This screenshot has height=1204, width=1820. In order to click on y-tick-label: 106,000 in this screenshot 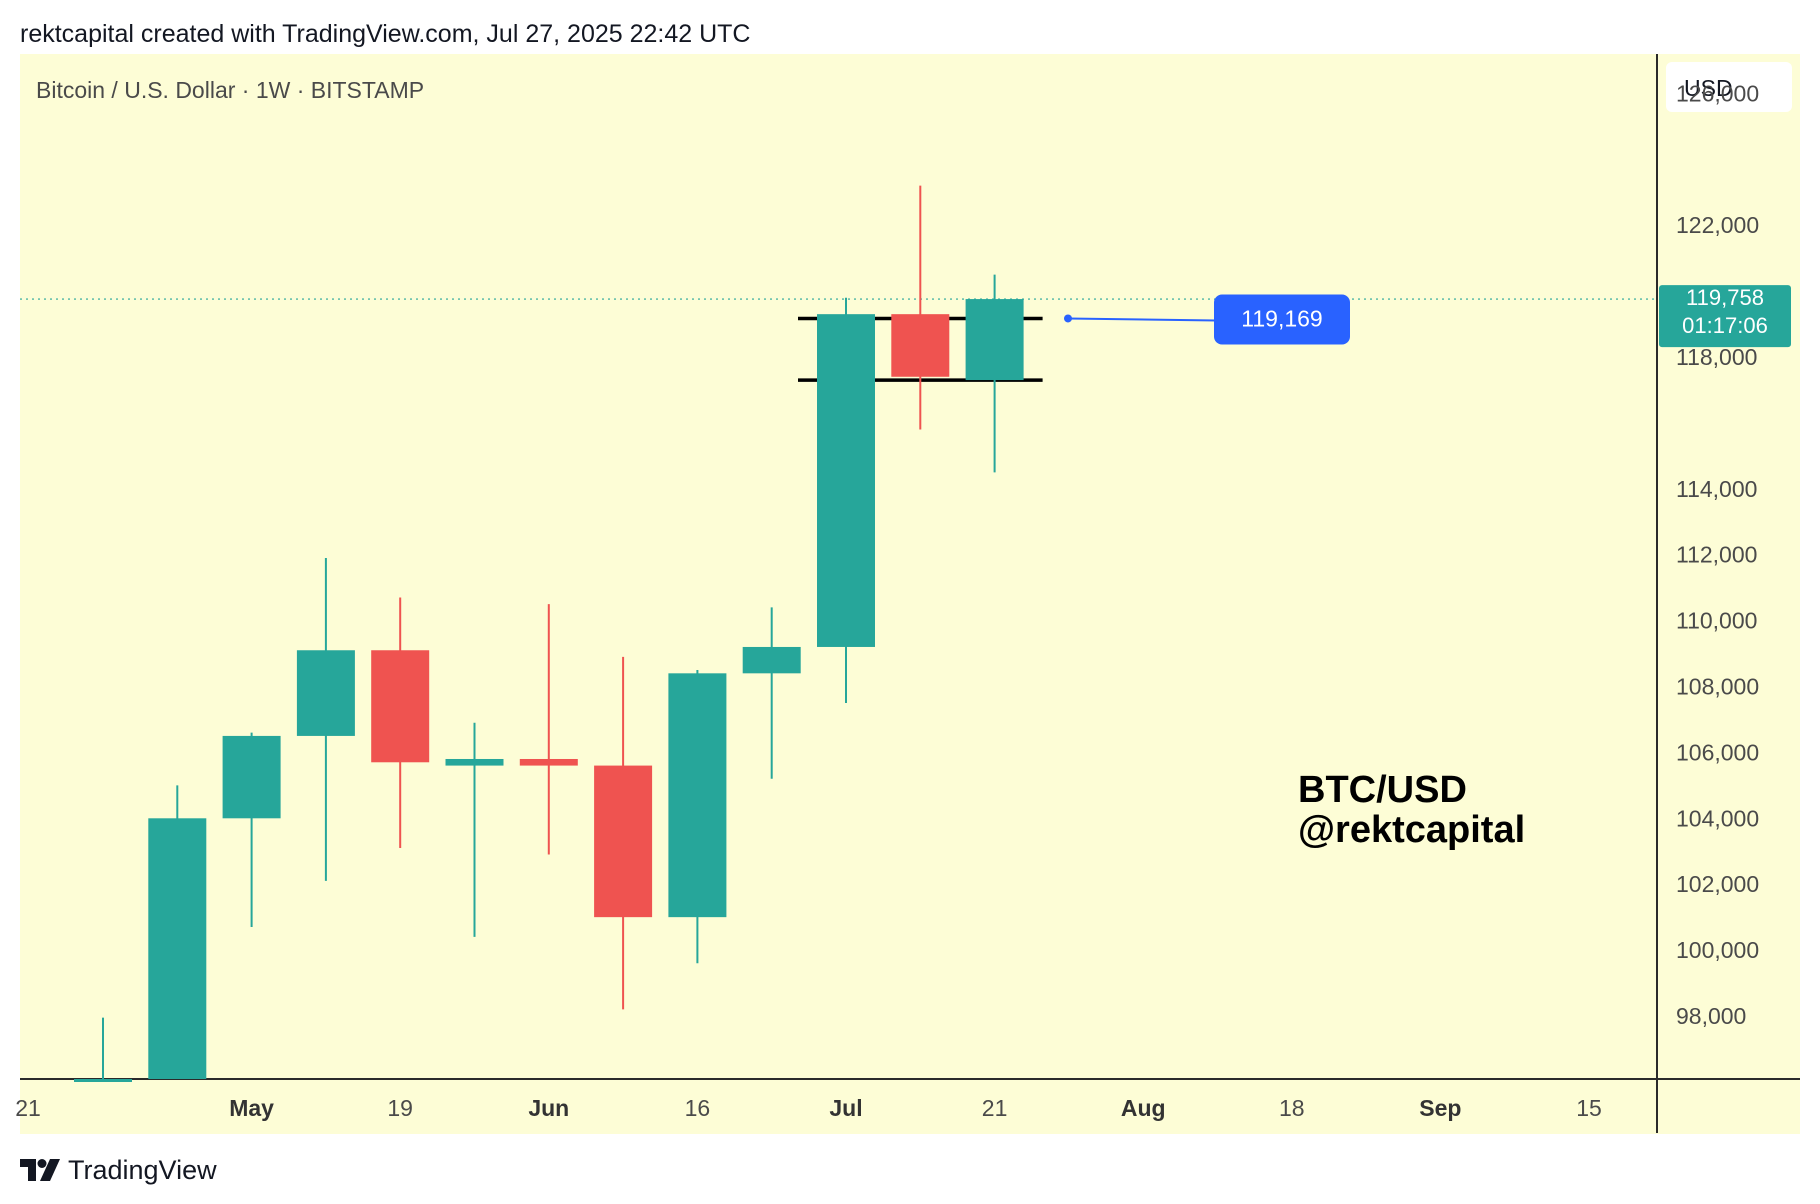, I will do `click(1717, 752)`.